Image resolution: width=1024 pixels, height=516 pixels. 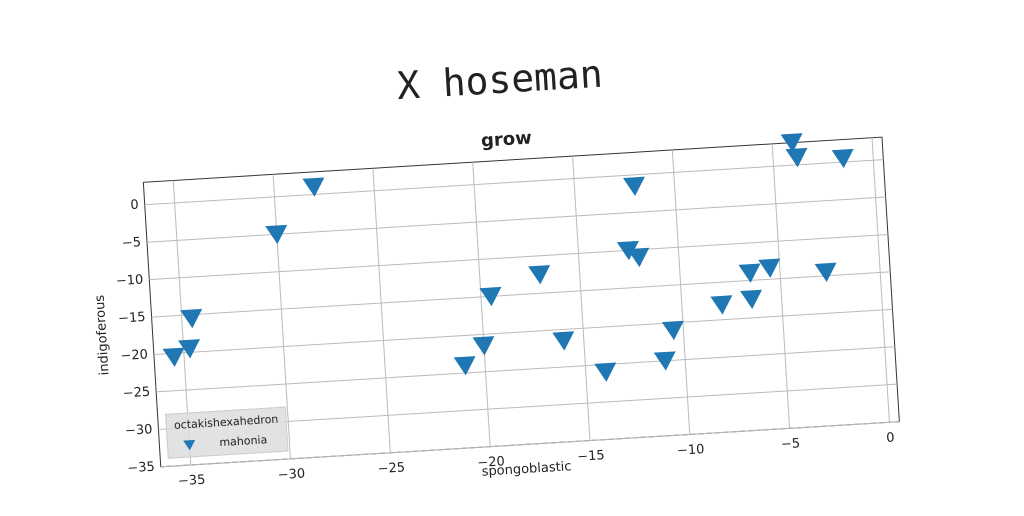 I want to click on x-tick-label: −30, so click(x=291, y=475).